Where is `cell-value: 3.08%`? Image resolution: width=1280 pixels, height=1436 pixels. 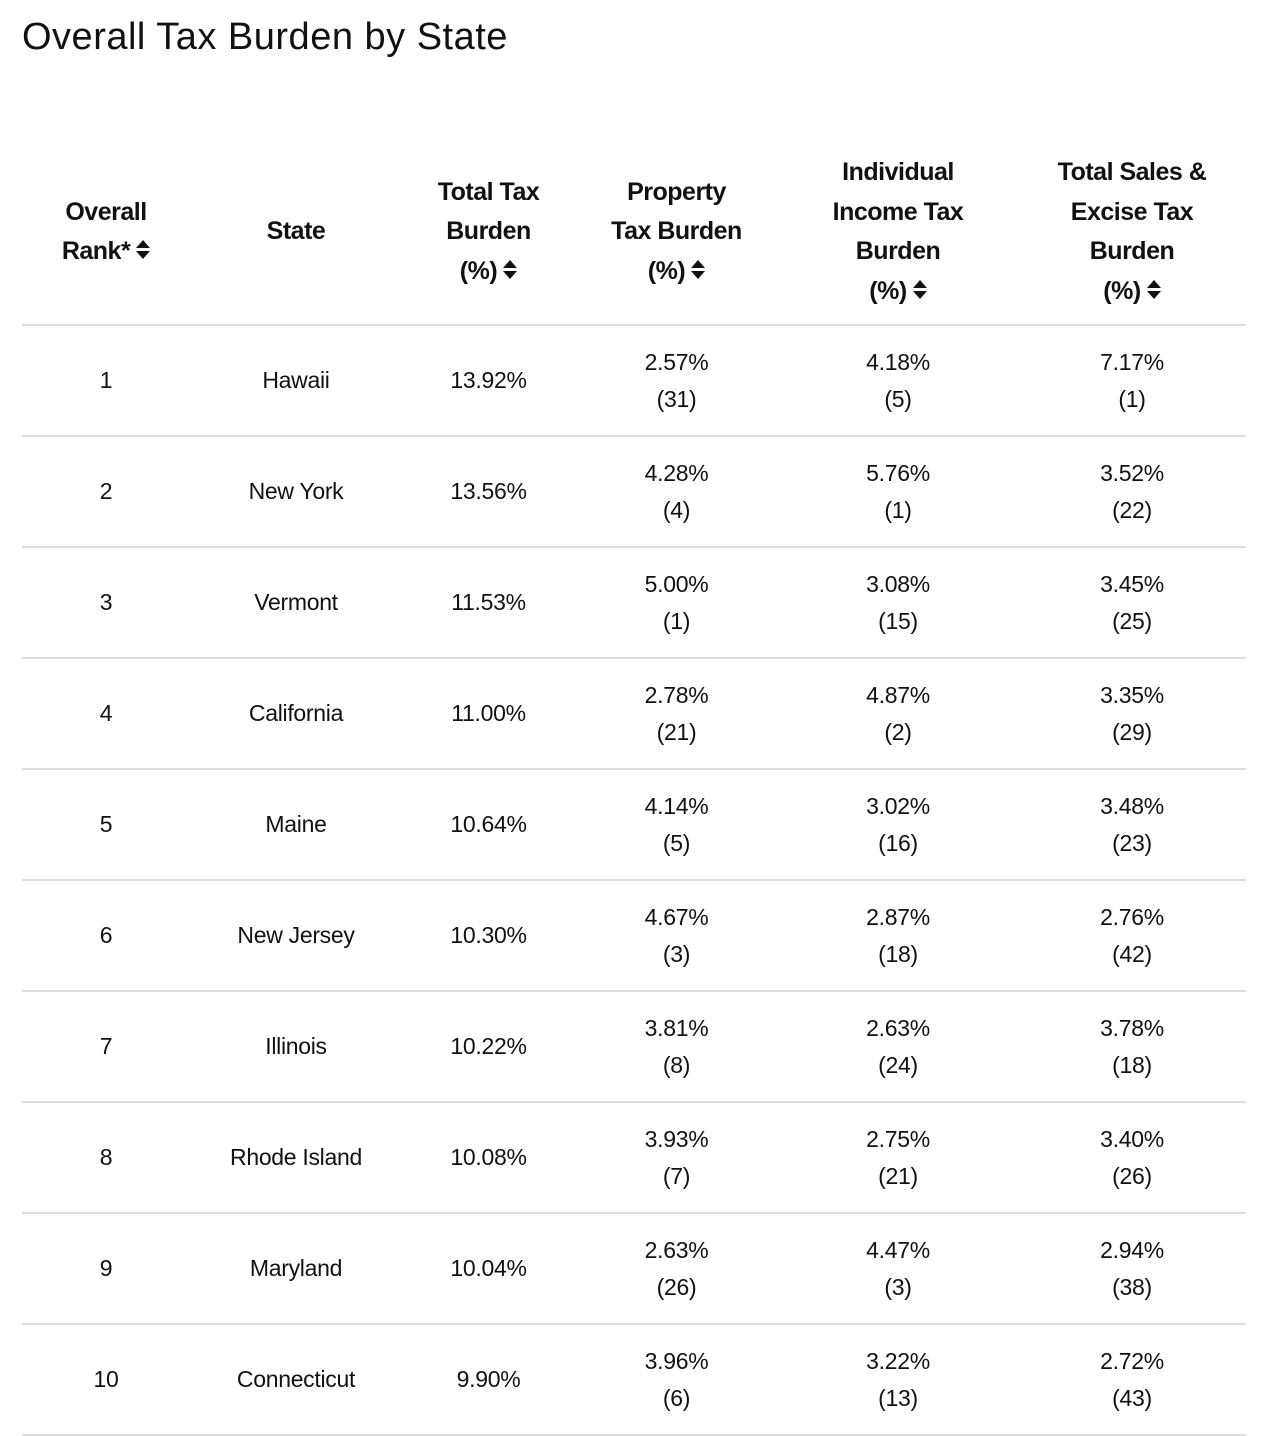
cell-value: 3.08% is located at coordinates (898, 583).